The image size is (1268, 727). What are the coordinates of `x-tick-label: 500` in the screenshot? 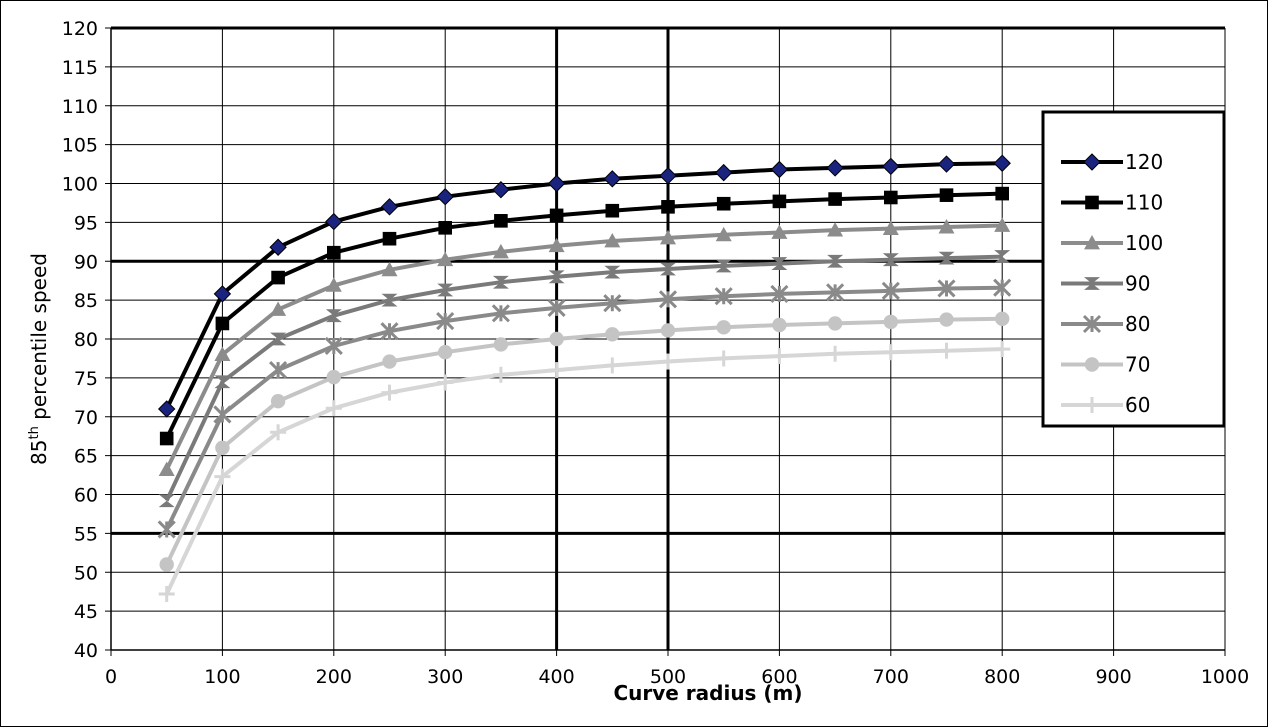 It's located at (668, 677).